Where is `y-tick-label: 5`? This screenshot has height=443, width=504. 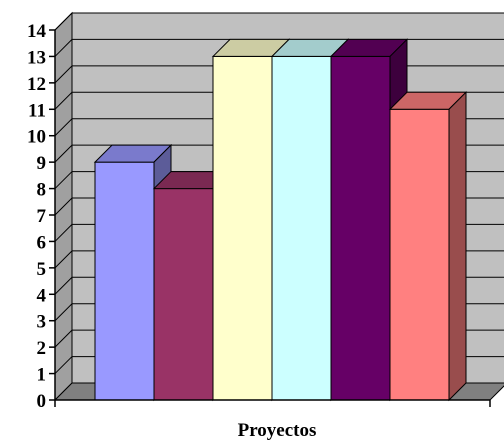
y-tick-label: 5 is located at coordinates (42, 269).